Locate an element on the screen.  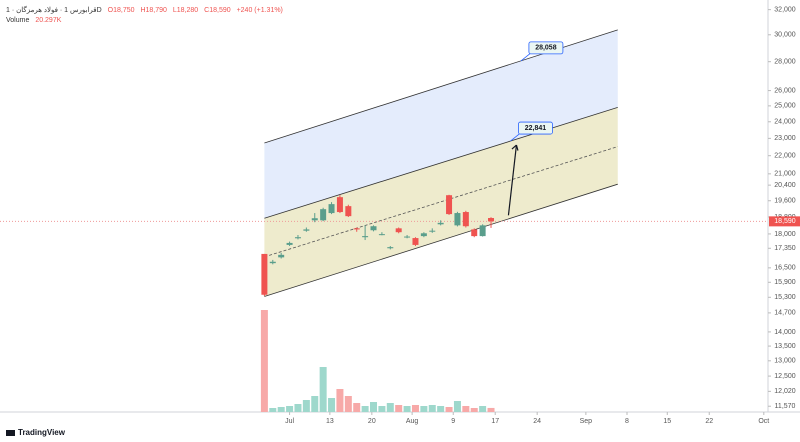
y-tick-label: 22,000 is located at coordinates (785, 156).